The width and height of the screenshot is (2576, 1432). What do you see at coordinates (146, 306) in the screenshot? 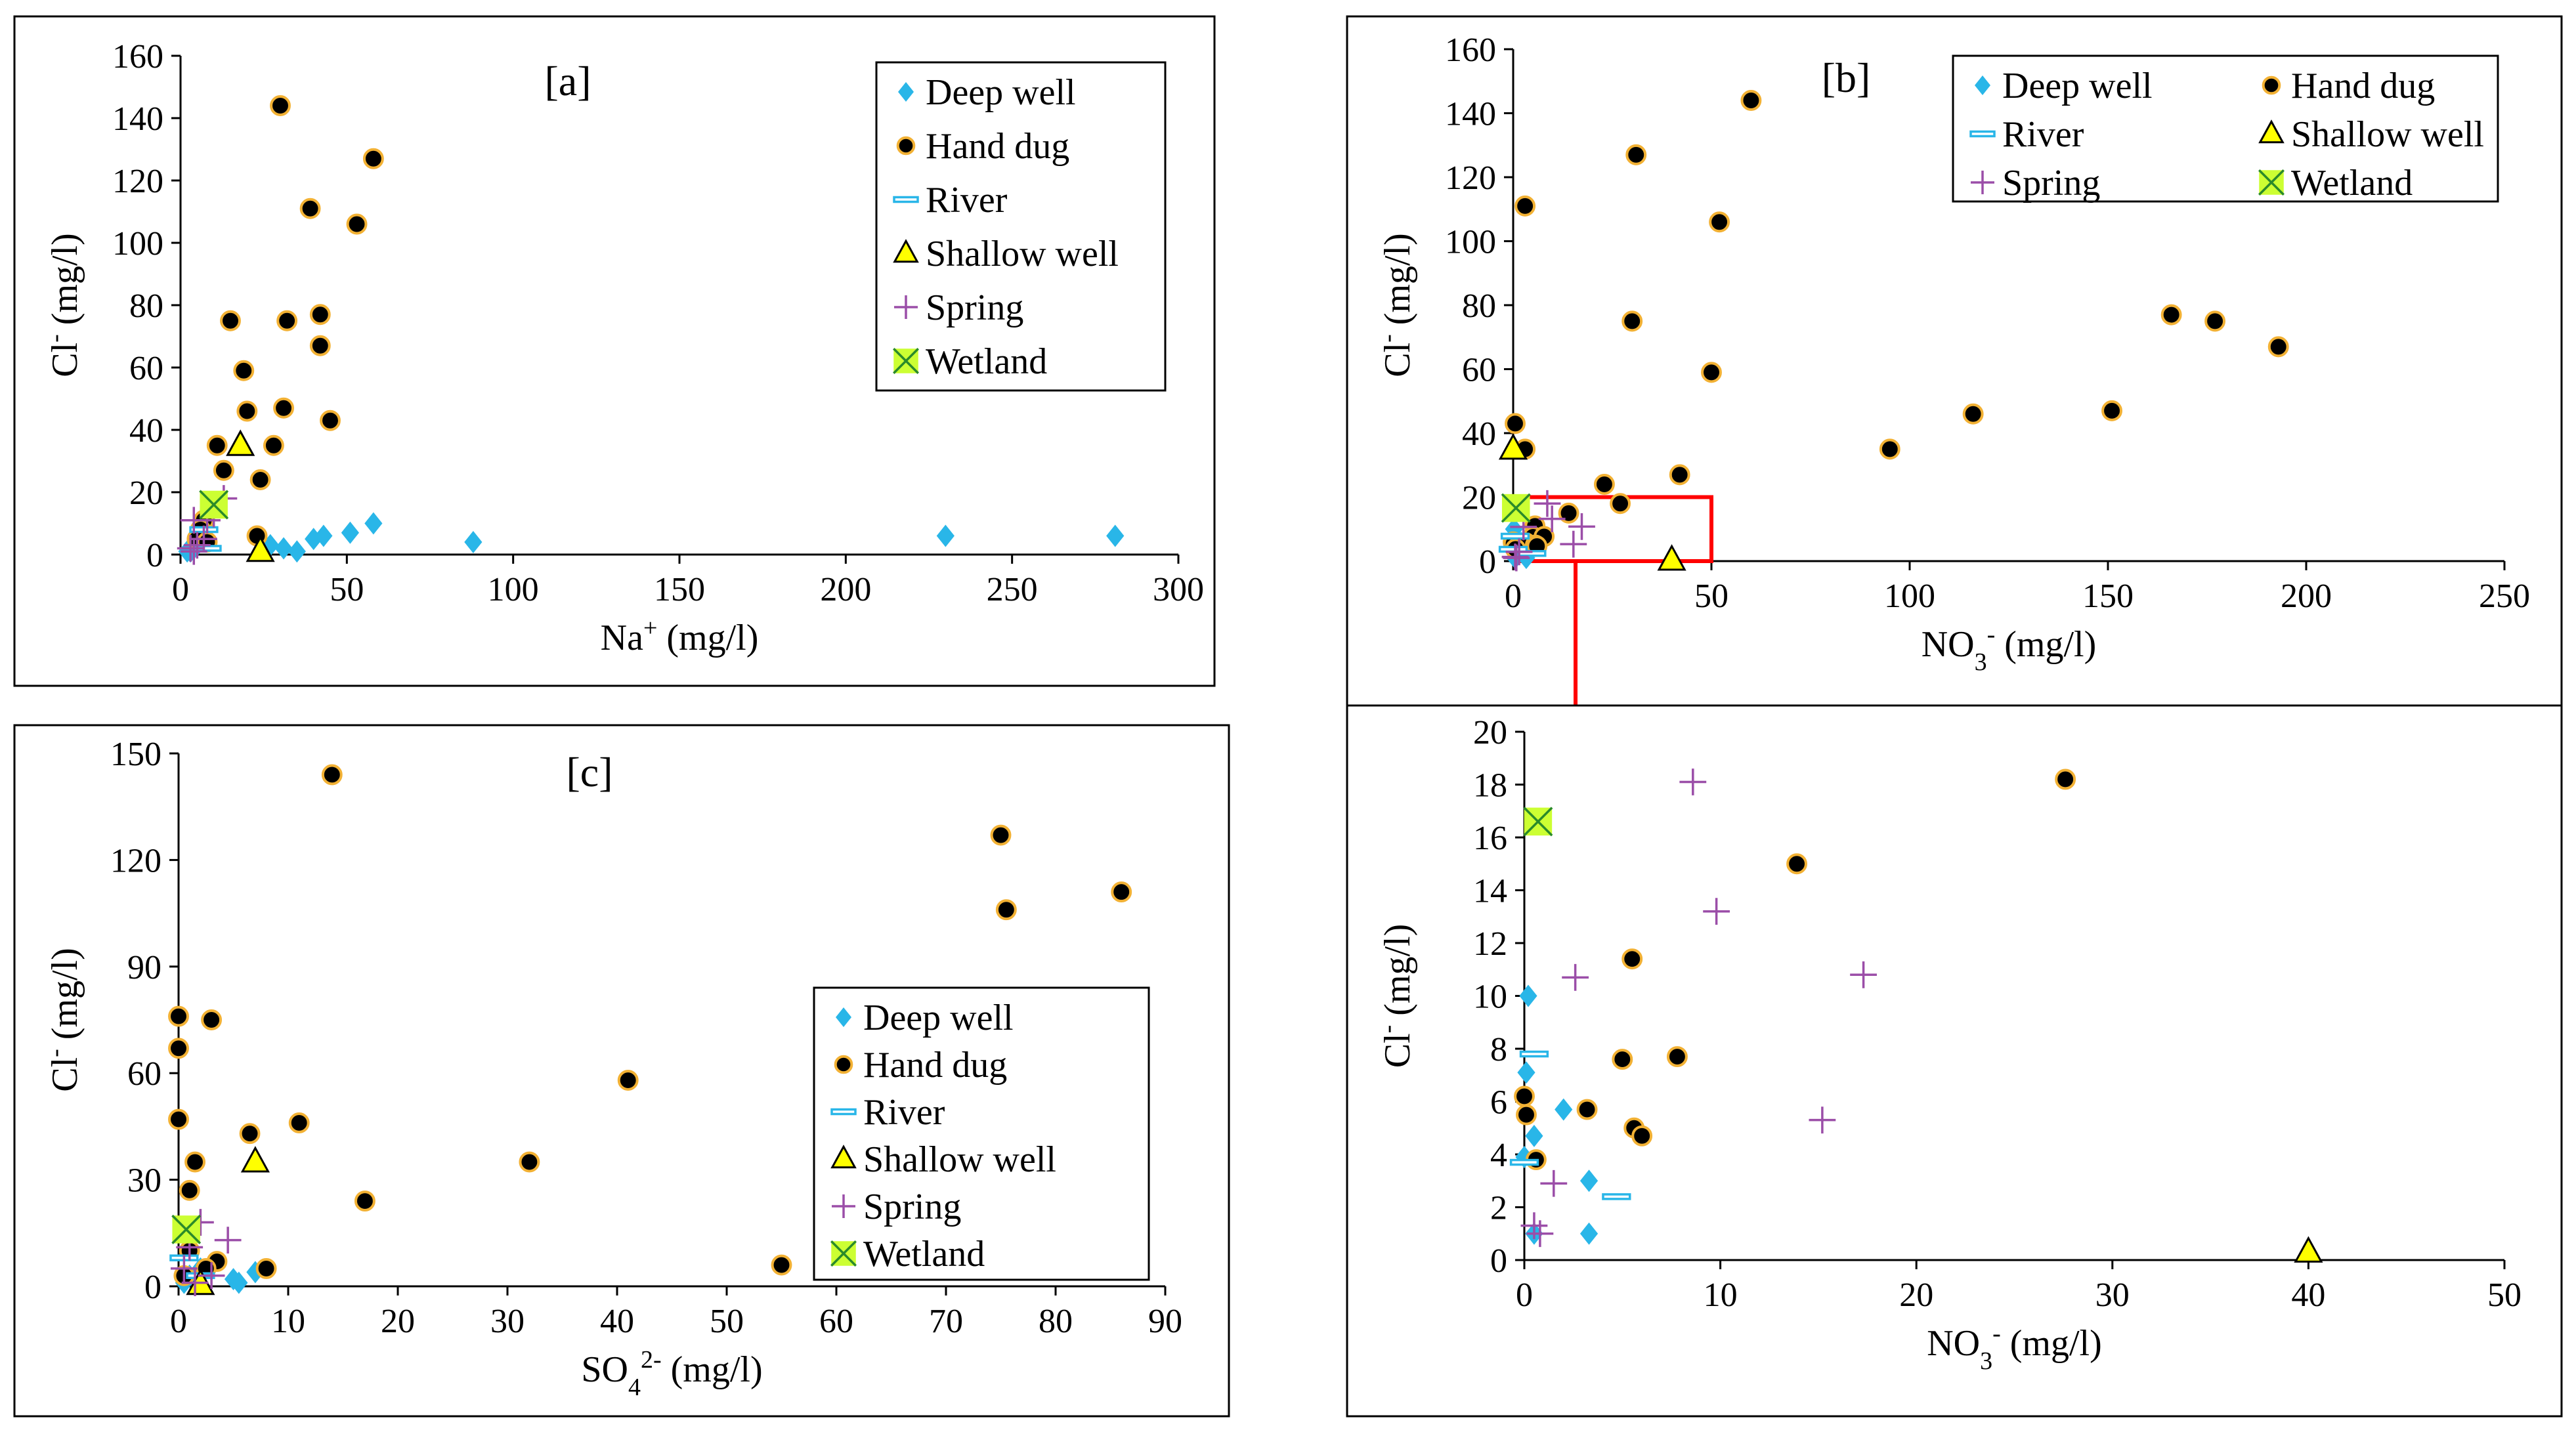
I see `y-tick-label: 80` at bounding box center [146, 306].